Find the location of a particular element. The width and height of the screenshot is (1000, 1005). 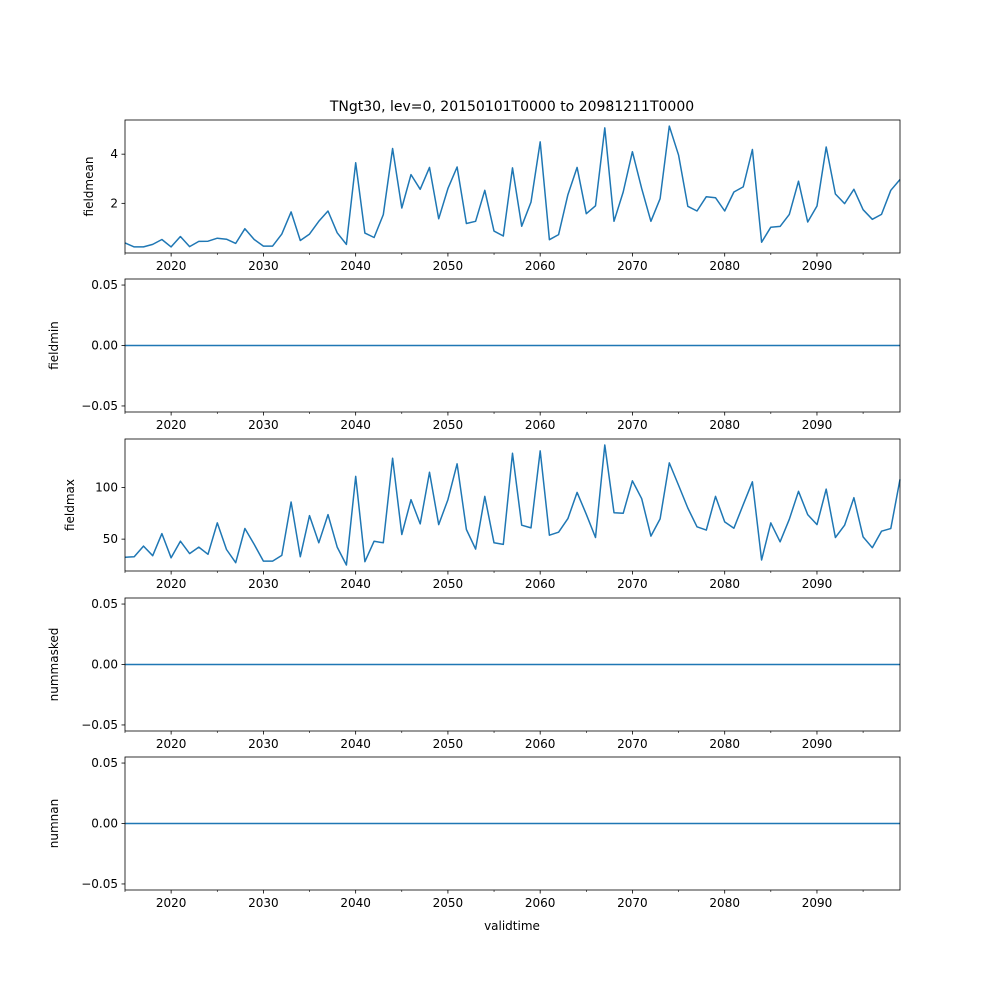

fieldmax-series-line is located at coordinates (512, 505).